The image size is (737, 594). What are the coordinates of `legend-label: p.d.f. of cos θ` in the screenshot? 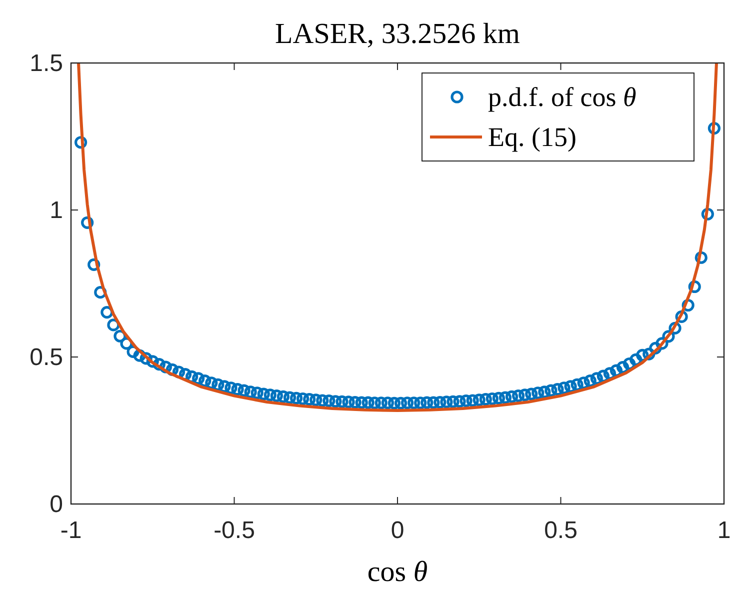 It's located at (562, 97).